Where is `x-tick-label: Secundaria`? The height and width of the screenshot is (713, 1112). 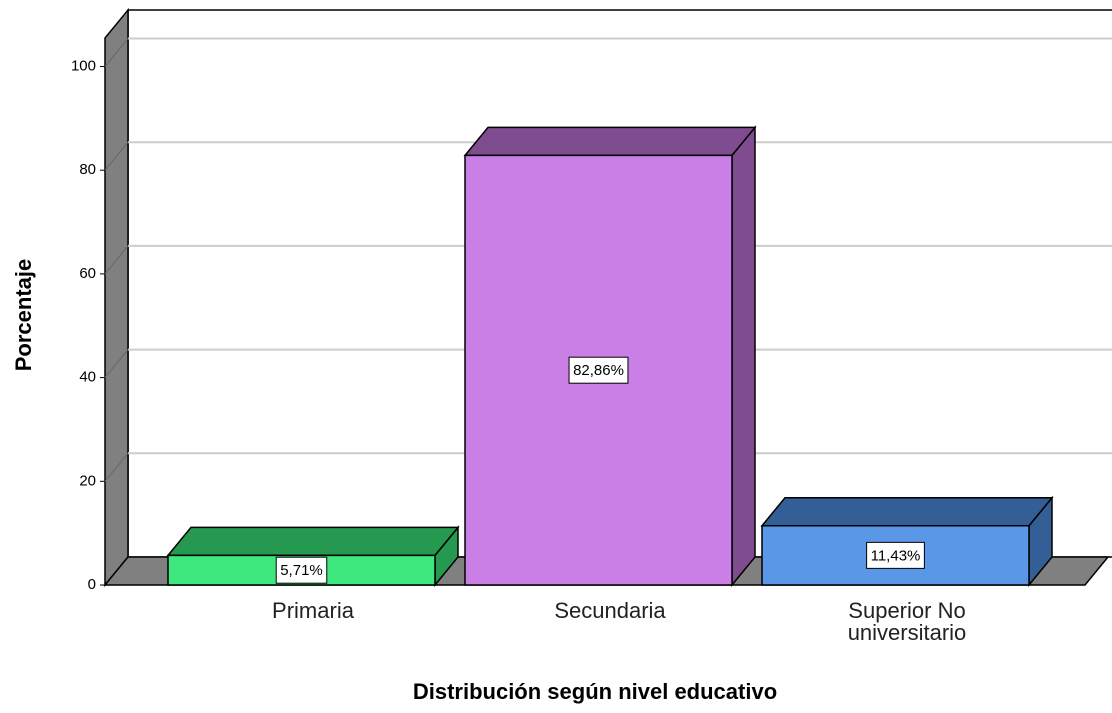 x-tick-label: Secundaria is located at coordinates (610, 610).